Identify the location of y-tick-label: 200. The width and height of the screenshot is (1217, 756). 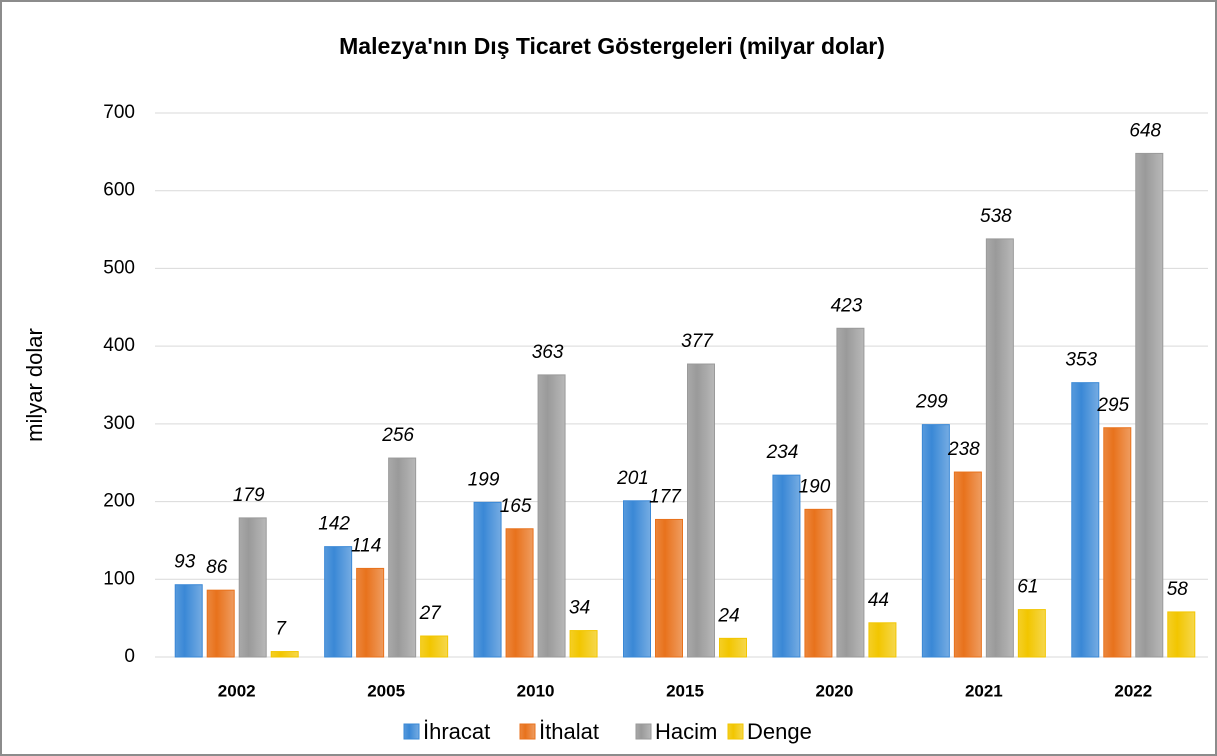
(119, 501).